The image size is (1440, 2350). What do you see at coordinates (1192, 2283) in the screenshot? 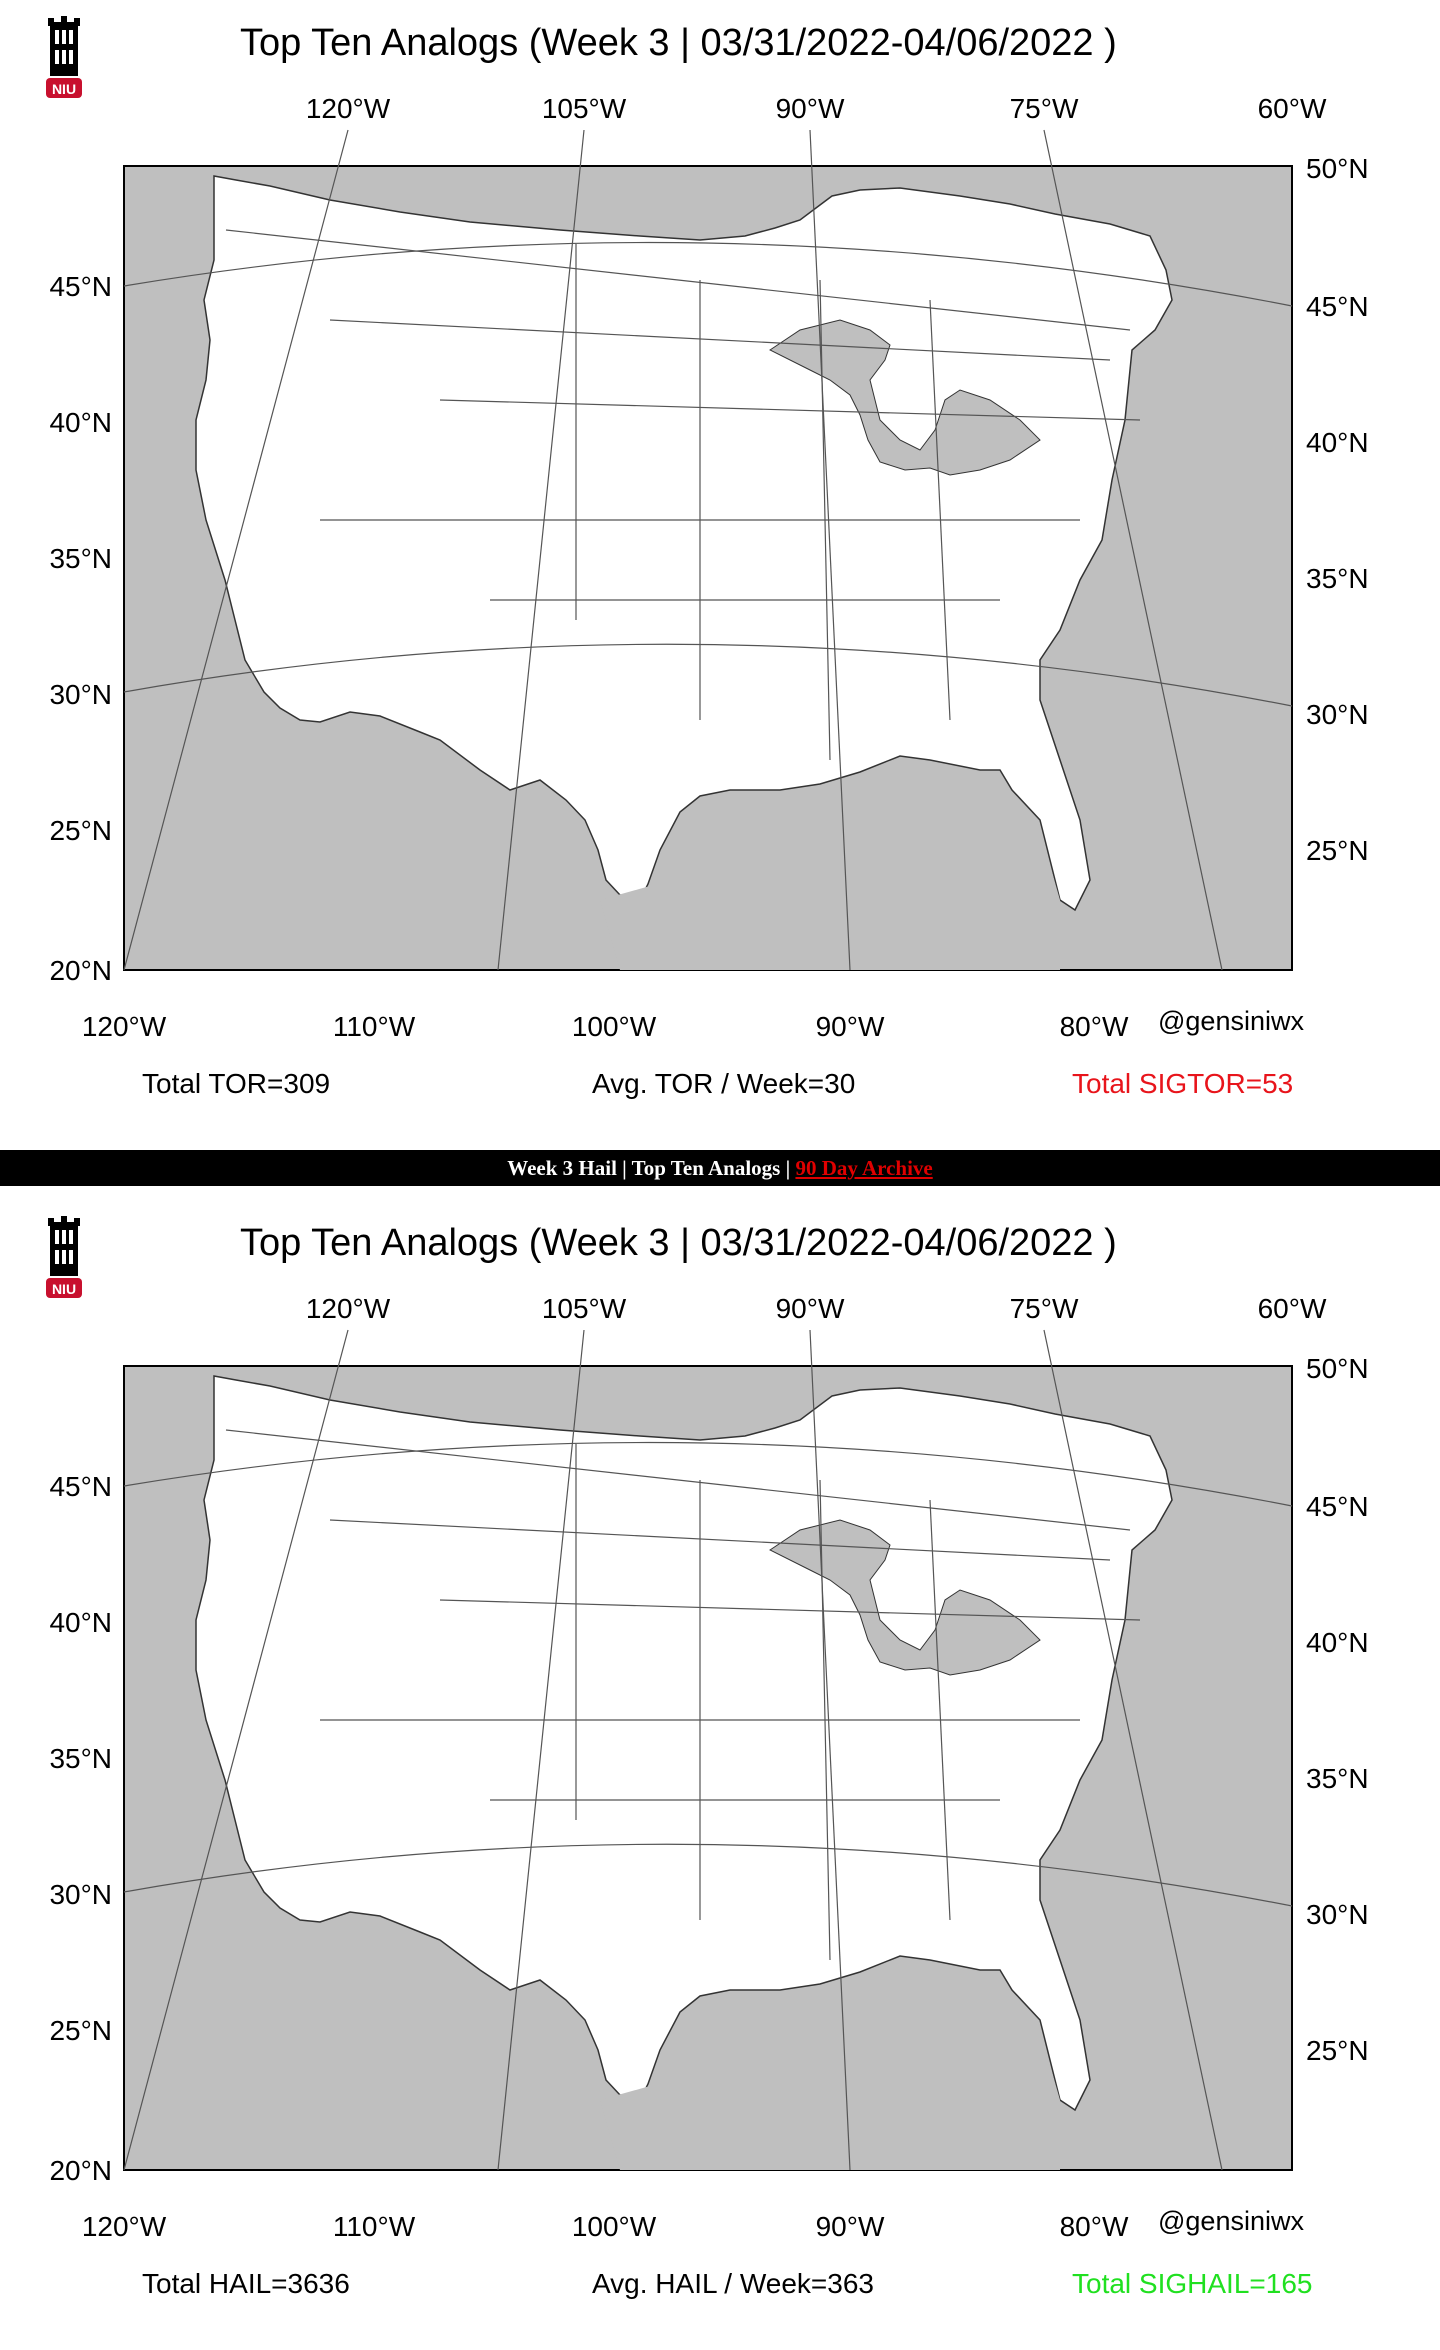
I see `significant-total: Total SIGHAIL=165` at bounding box center [1192, 2283].